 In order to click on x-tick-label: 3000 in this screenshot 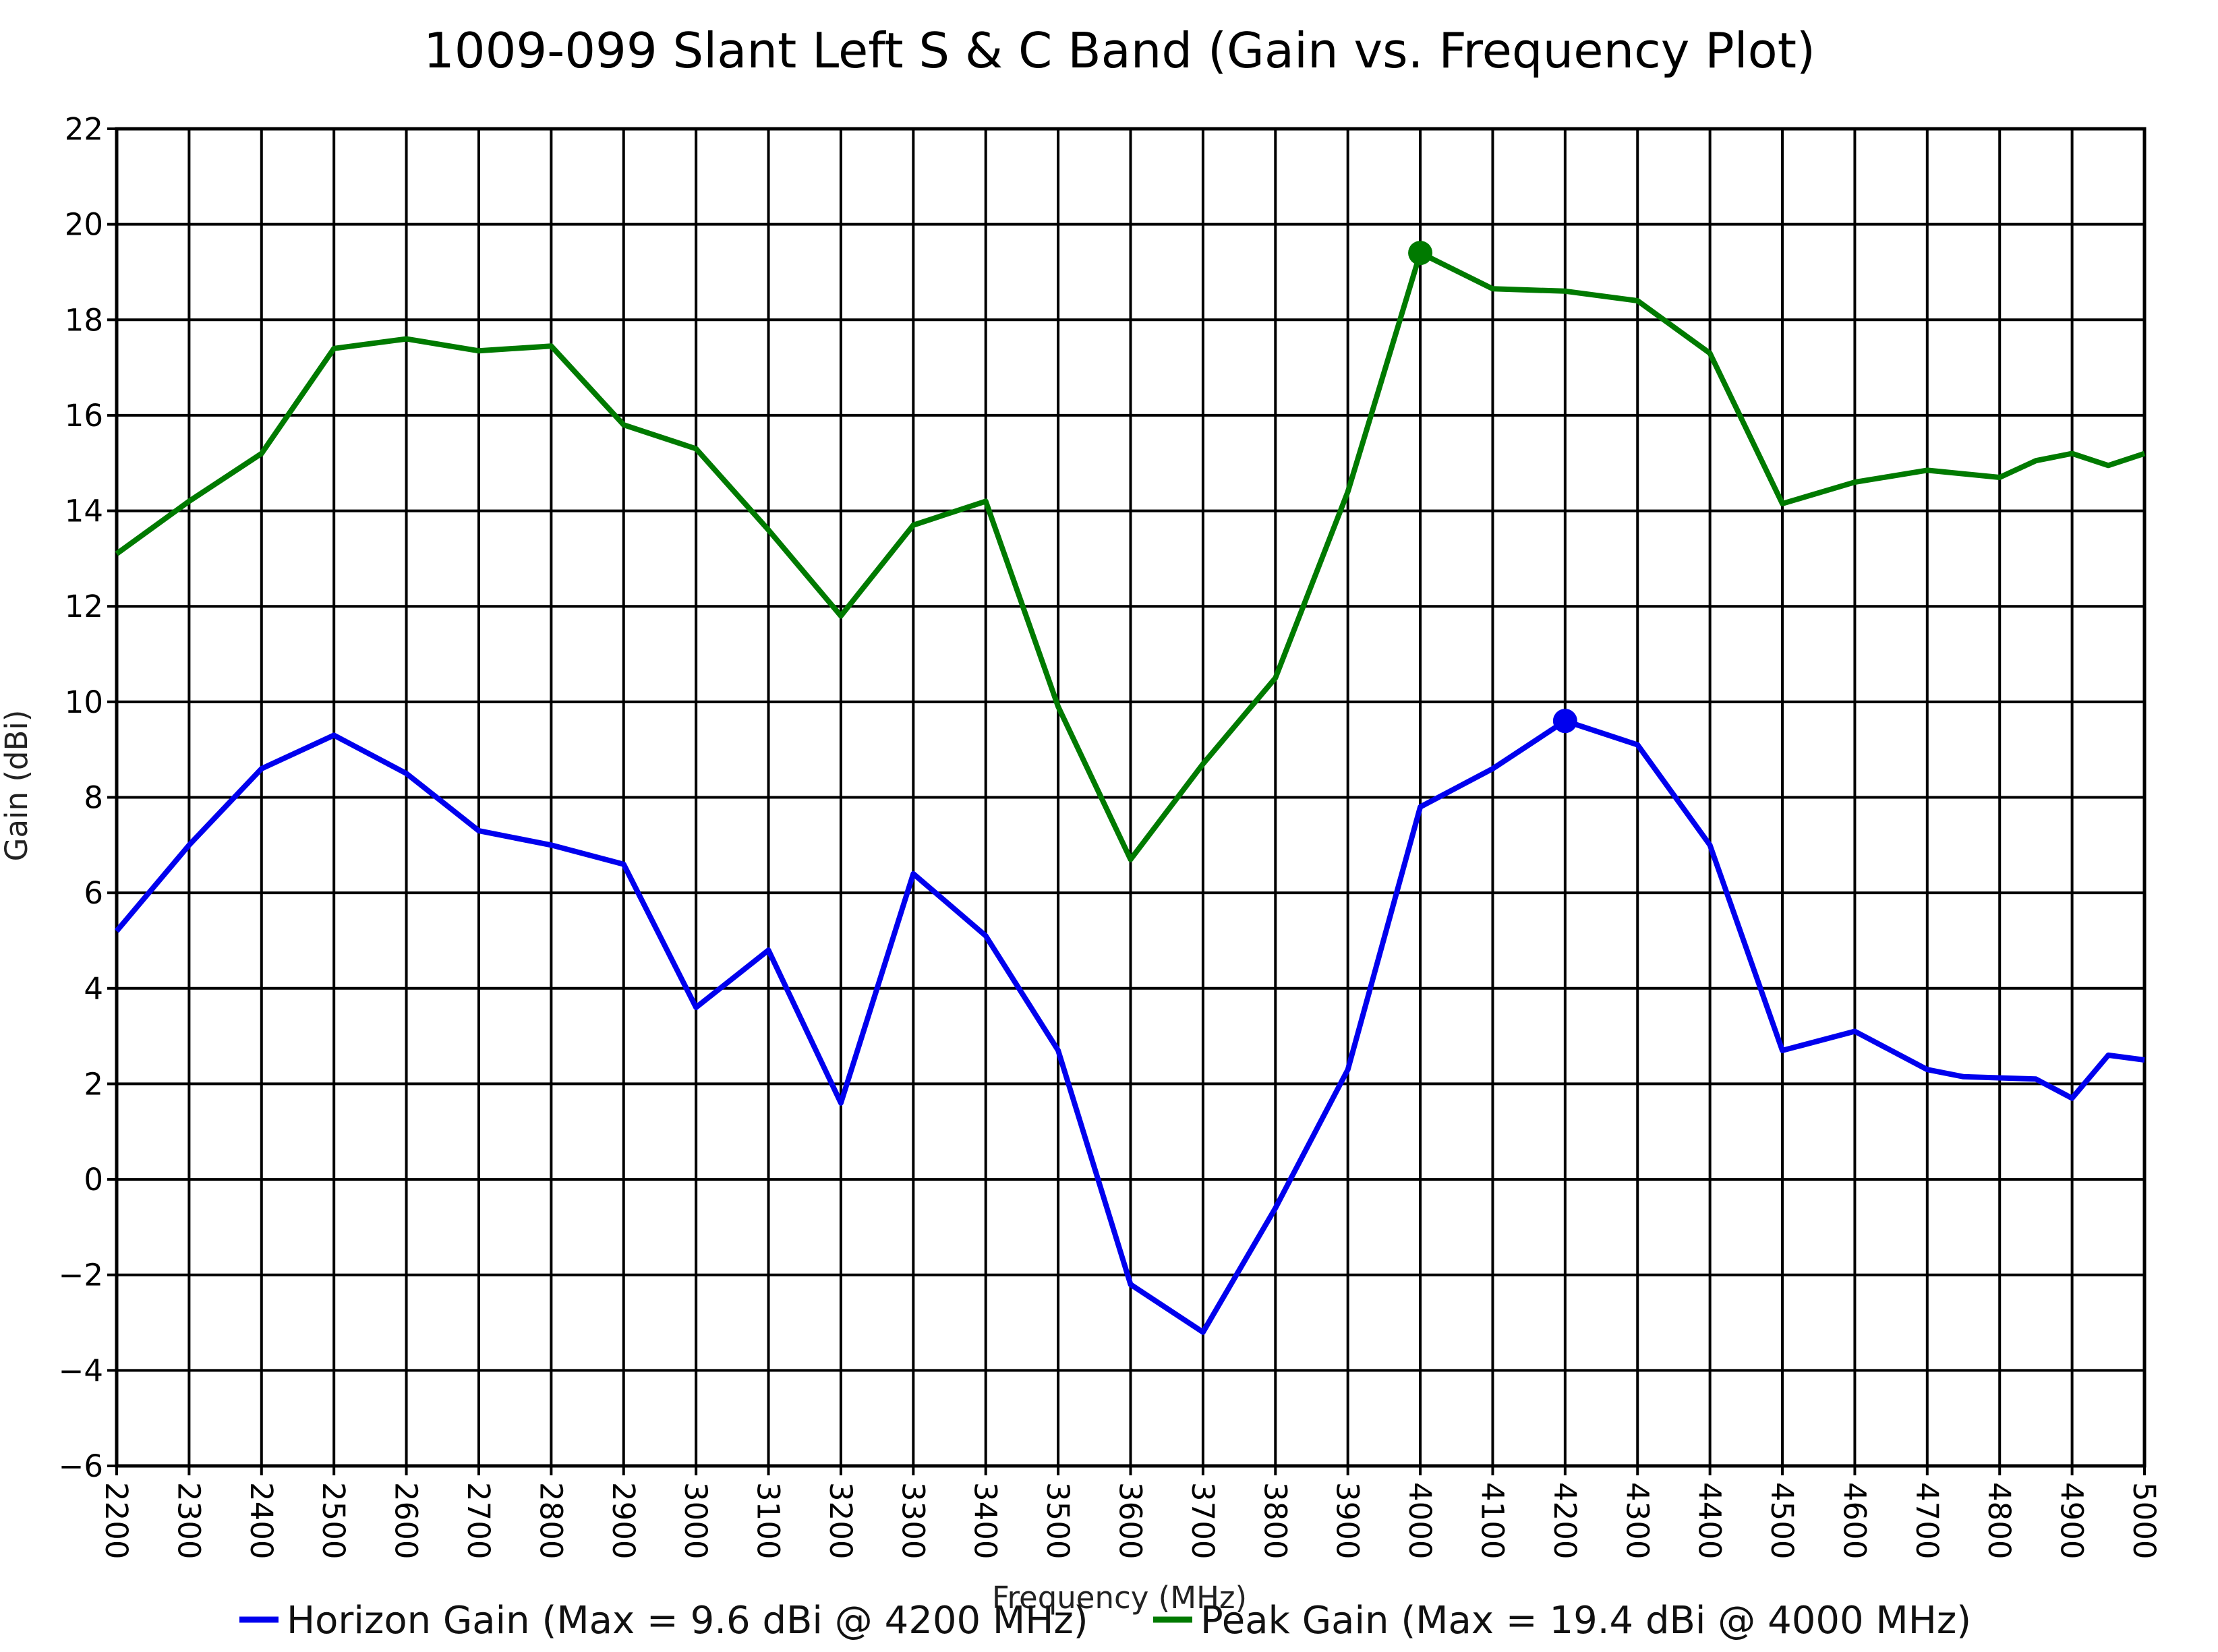, I will do `click(695, 1521)`.